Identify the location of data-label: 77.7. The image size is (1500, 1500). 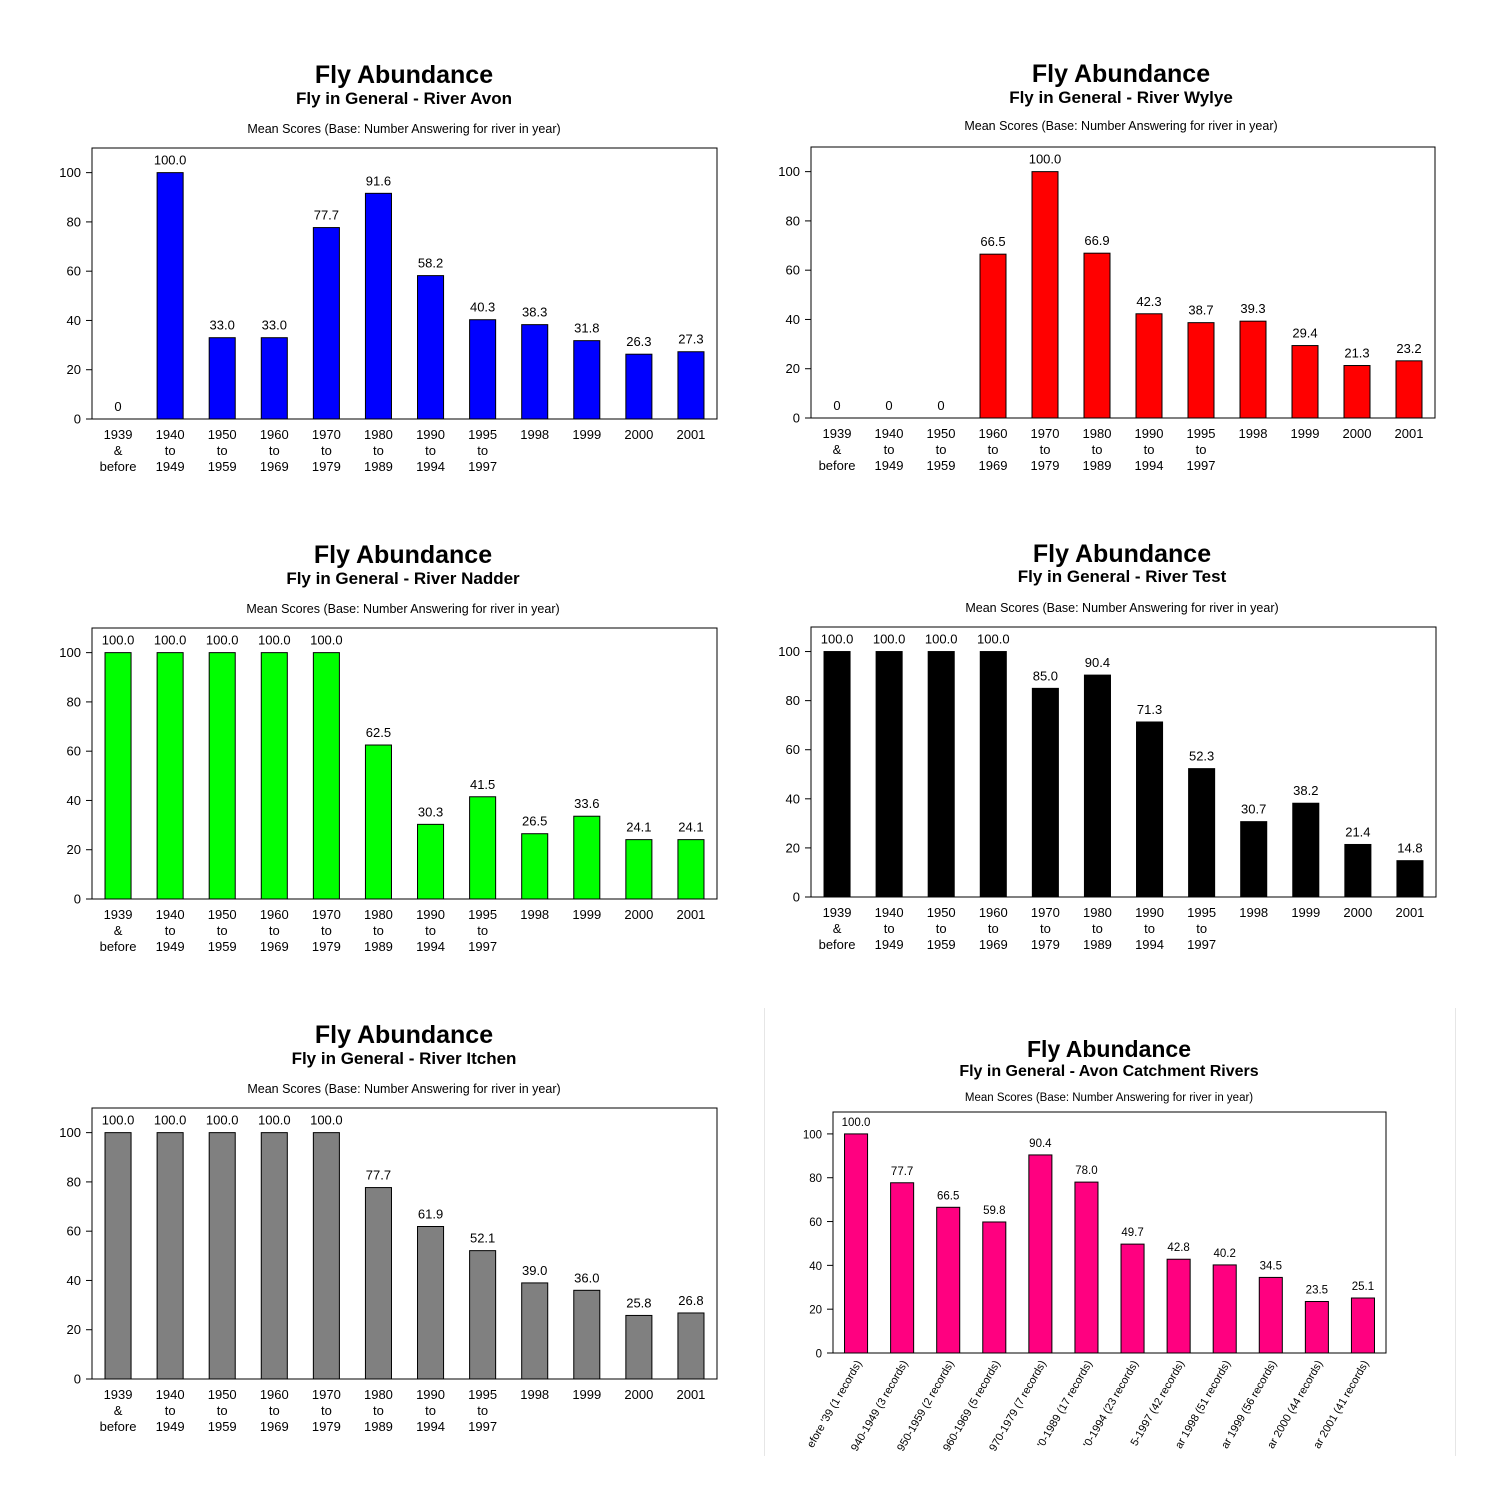
(326, 215).